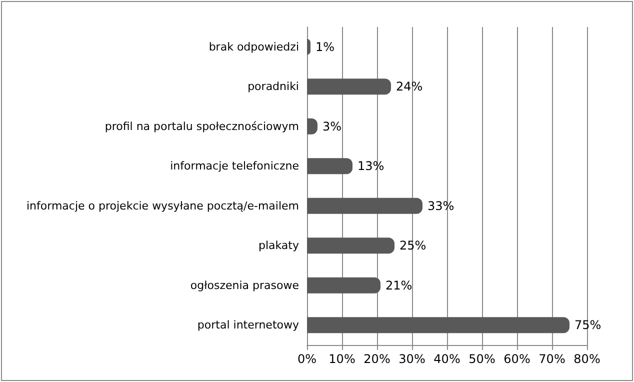 The image size is (634, 382). I want to click on data-label: 1%, so click(325, 47).